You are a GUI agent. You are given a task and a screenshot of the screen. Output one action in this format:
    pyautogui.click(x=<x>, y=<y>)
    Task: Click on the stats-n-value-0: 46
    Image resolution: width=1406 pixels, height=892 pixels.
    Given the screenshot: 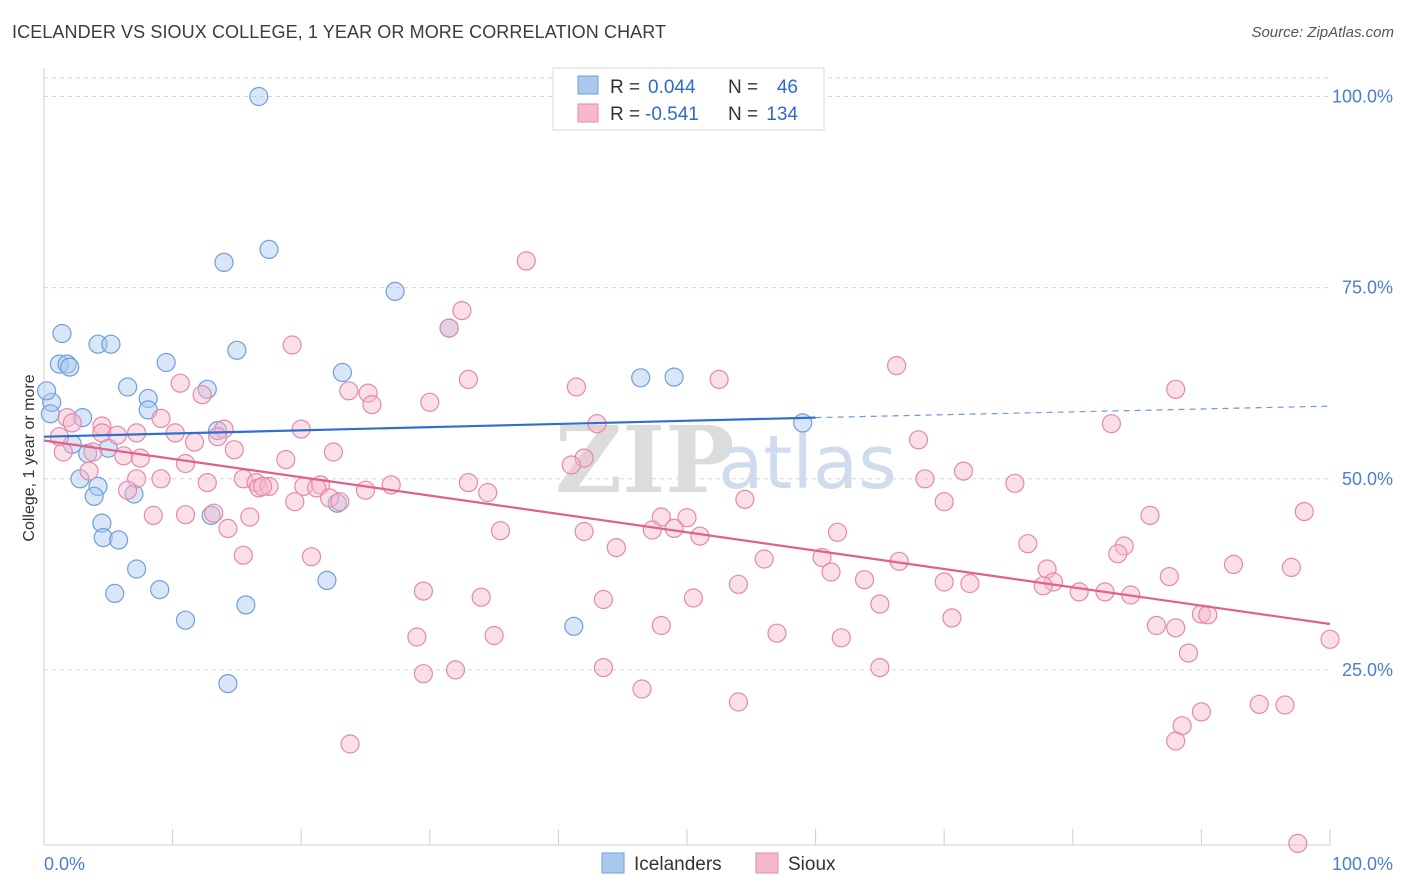 What is the action you would take?
    pyautogui.click(x=787, y=87)
    